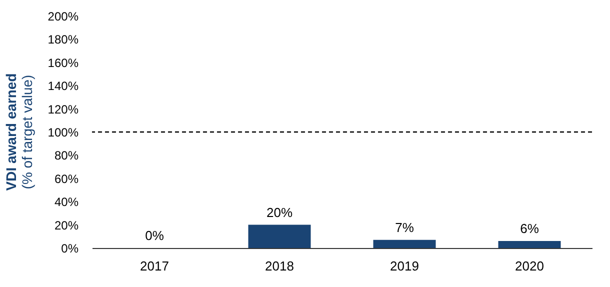 The height and width of the screenshot is (287, 610). What do you see at coordinates (530, 228) in the screenshot?
I see `data-label: 6%` at bounding box center [530, 228].